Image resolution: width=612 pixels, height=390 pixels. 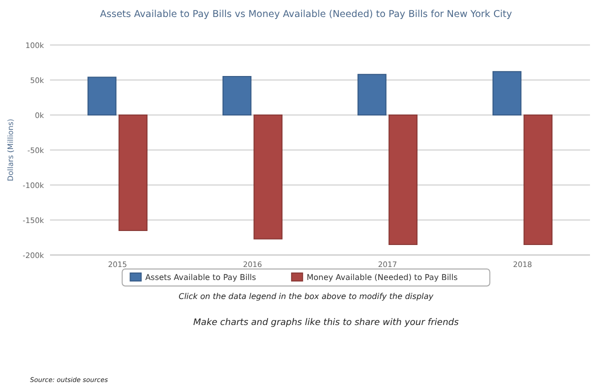 I want to click on legend-label: Money Available (Needed) to Pay Bills, so click(x=382, y=277).